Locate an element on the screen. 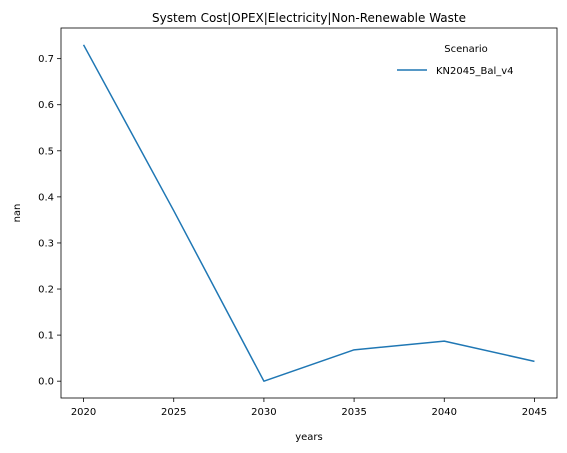 The image size is (567, 453). legend-title: Scenario is located at coordinates (465, 49).